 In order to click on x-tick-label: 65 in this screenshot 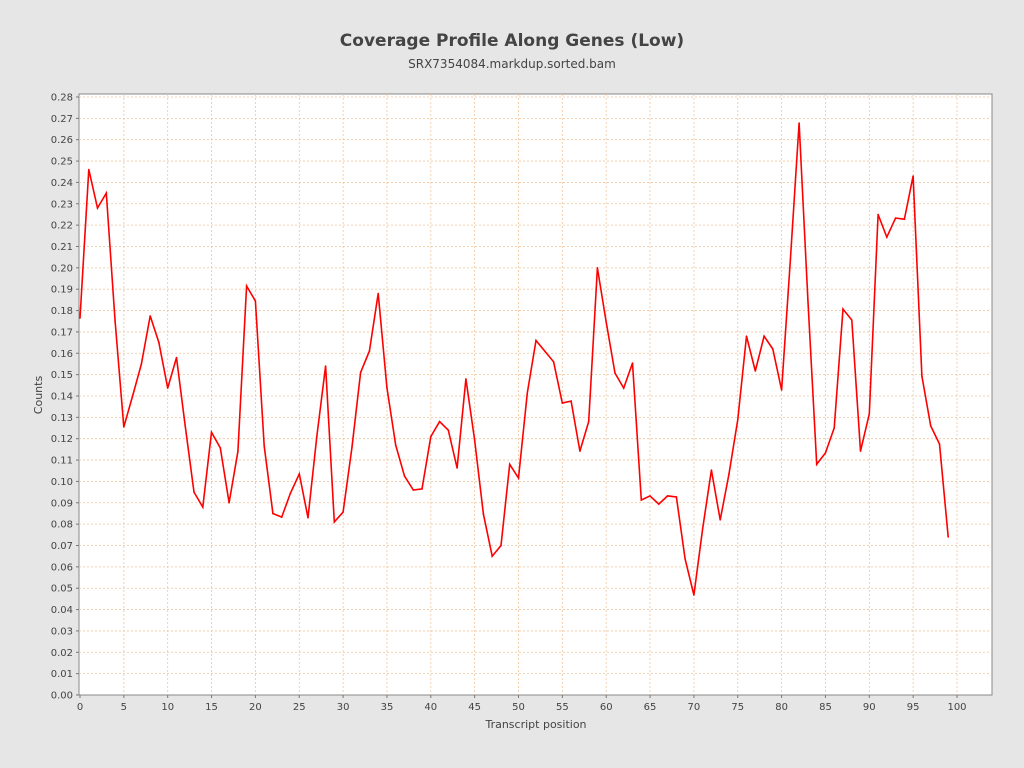, I will do `click(650, 707)`.